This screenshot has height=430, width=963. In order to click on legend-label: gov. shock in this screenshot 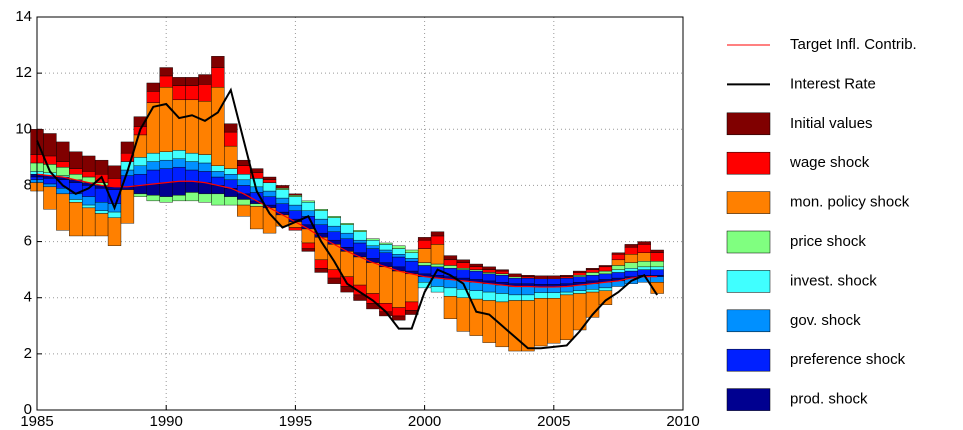, I will do `click(825, 320)`.